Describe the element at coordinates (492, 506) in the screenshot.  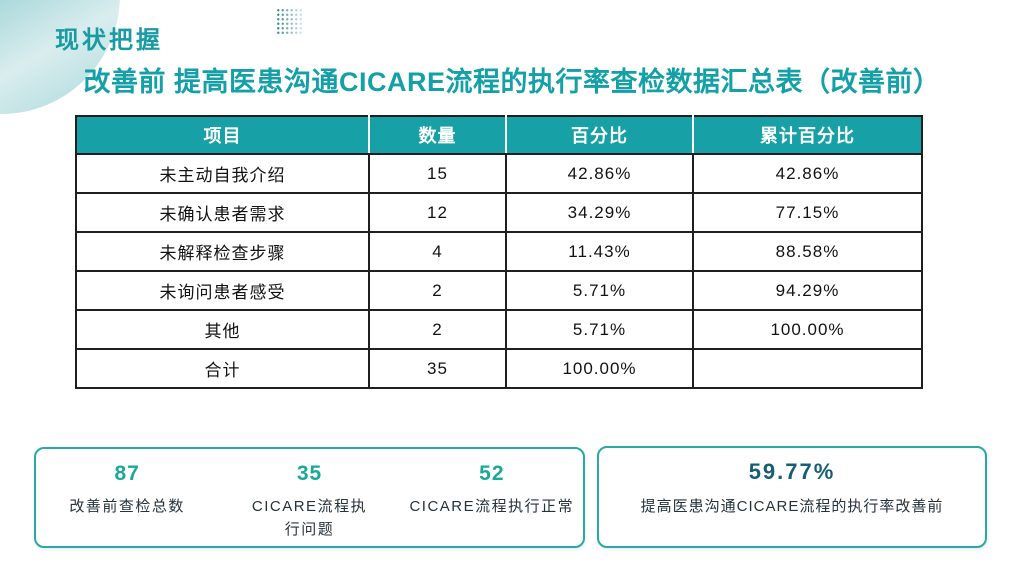
I see `stat-label: CICARE流程执行正常` at that location.